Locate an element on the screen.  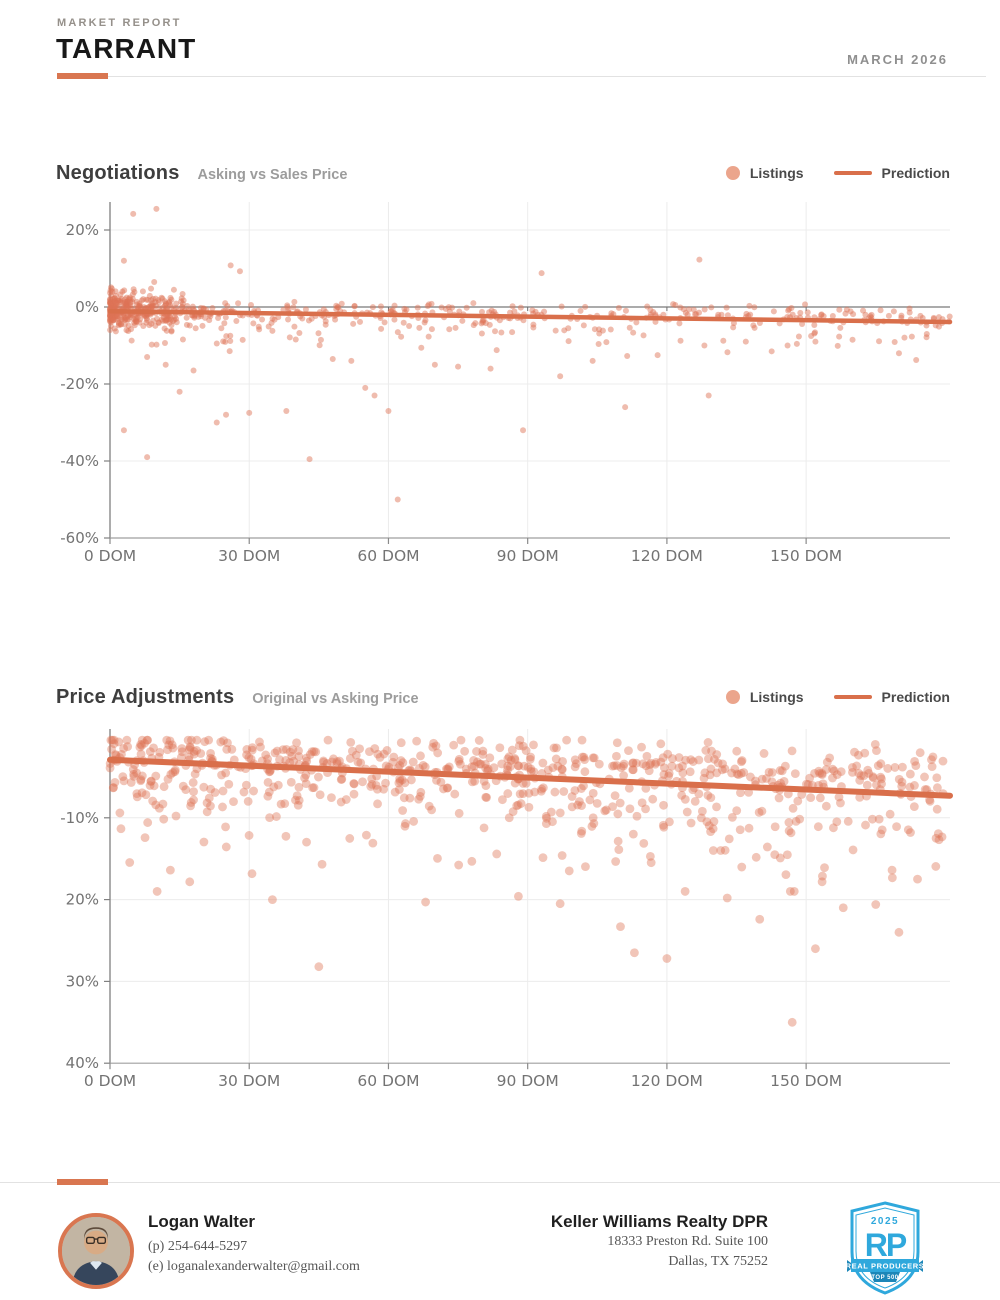
page-title: TARRANT is located at coordinates (126, 48).